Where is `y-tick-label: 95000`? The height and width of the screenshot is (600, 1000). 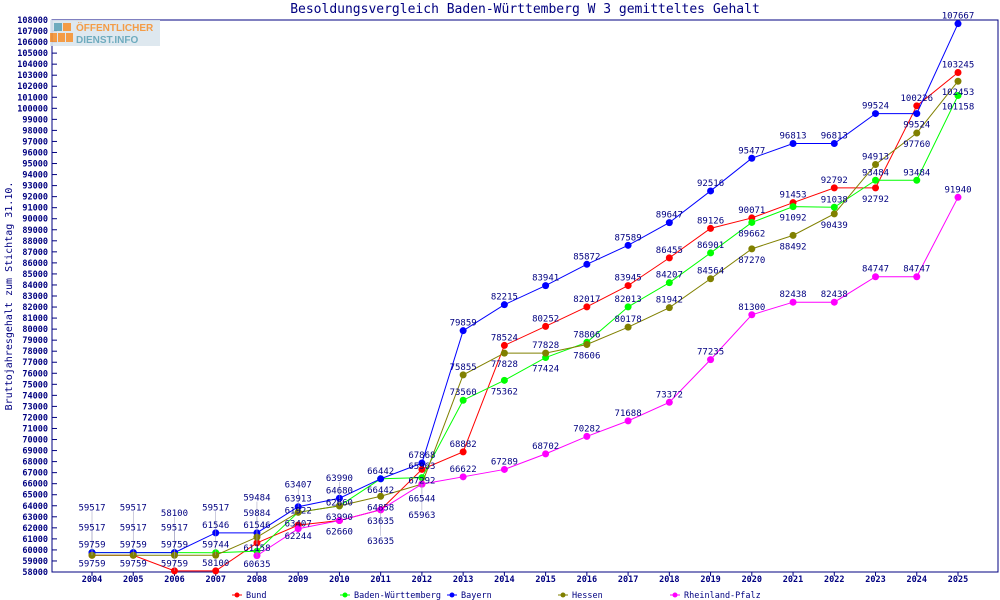
y-tick-label: 95000 is located at coordinates (35, 165).